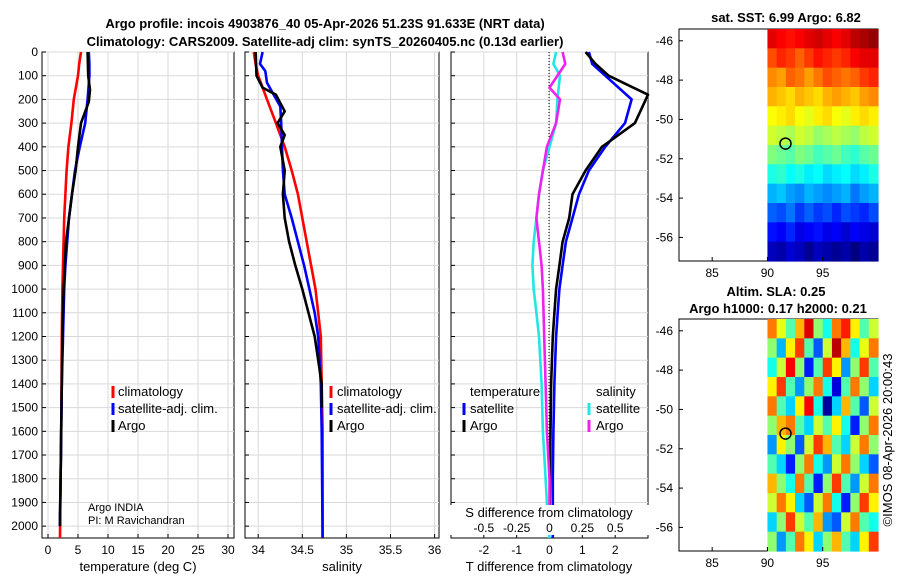 Image resolution: width=900 pixels, height=580 pixels. What do you see at coordinates (24, 384) in the screenshot?
I see `depth-tick-label: 1400` at bounding box center [24, 384].